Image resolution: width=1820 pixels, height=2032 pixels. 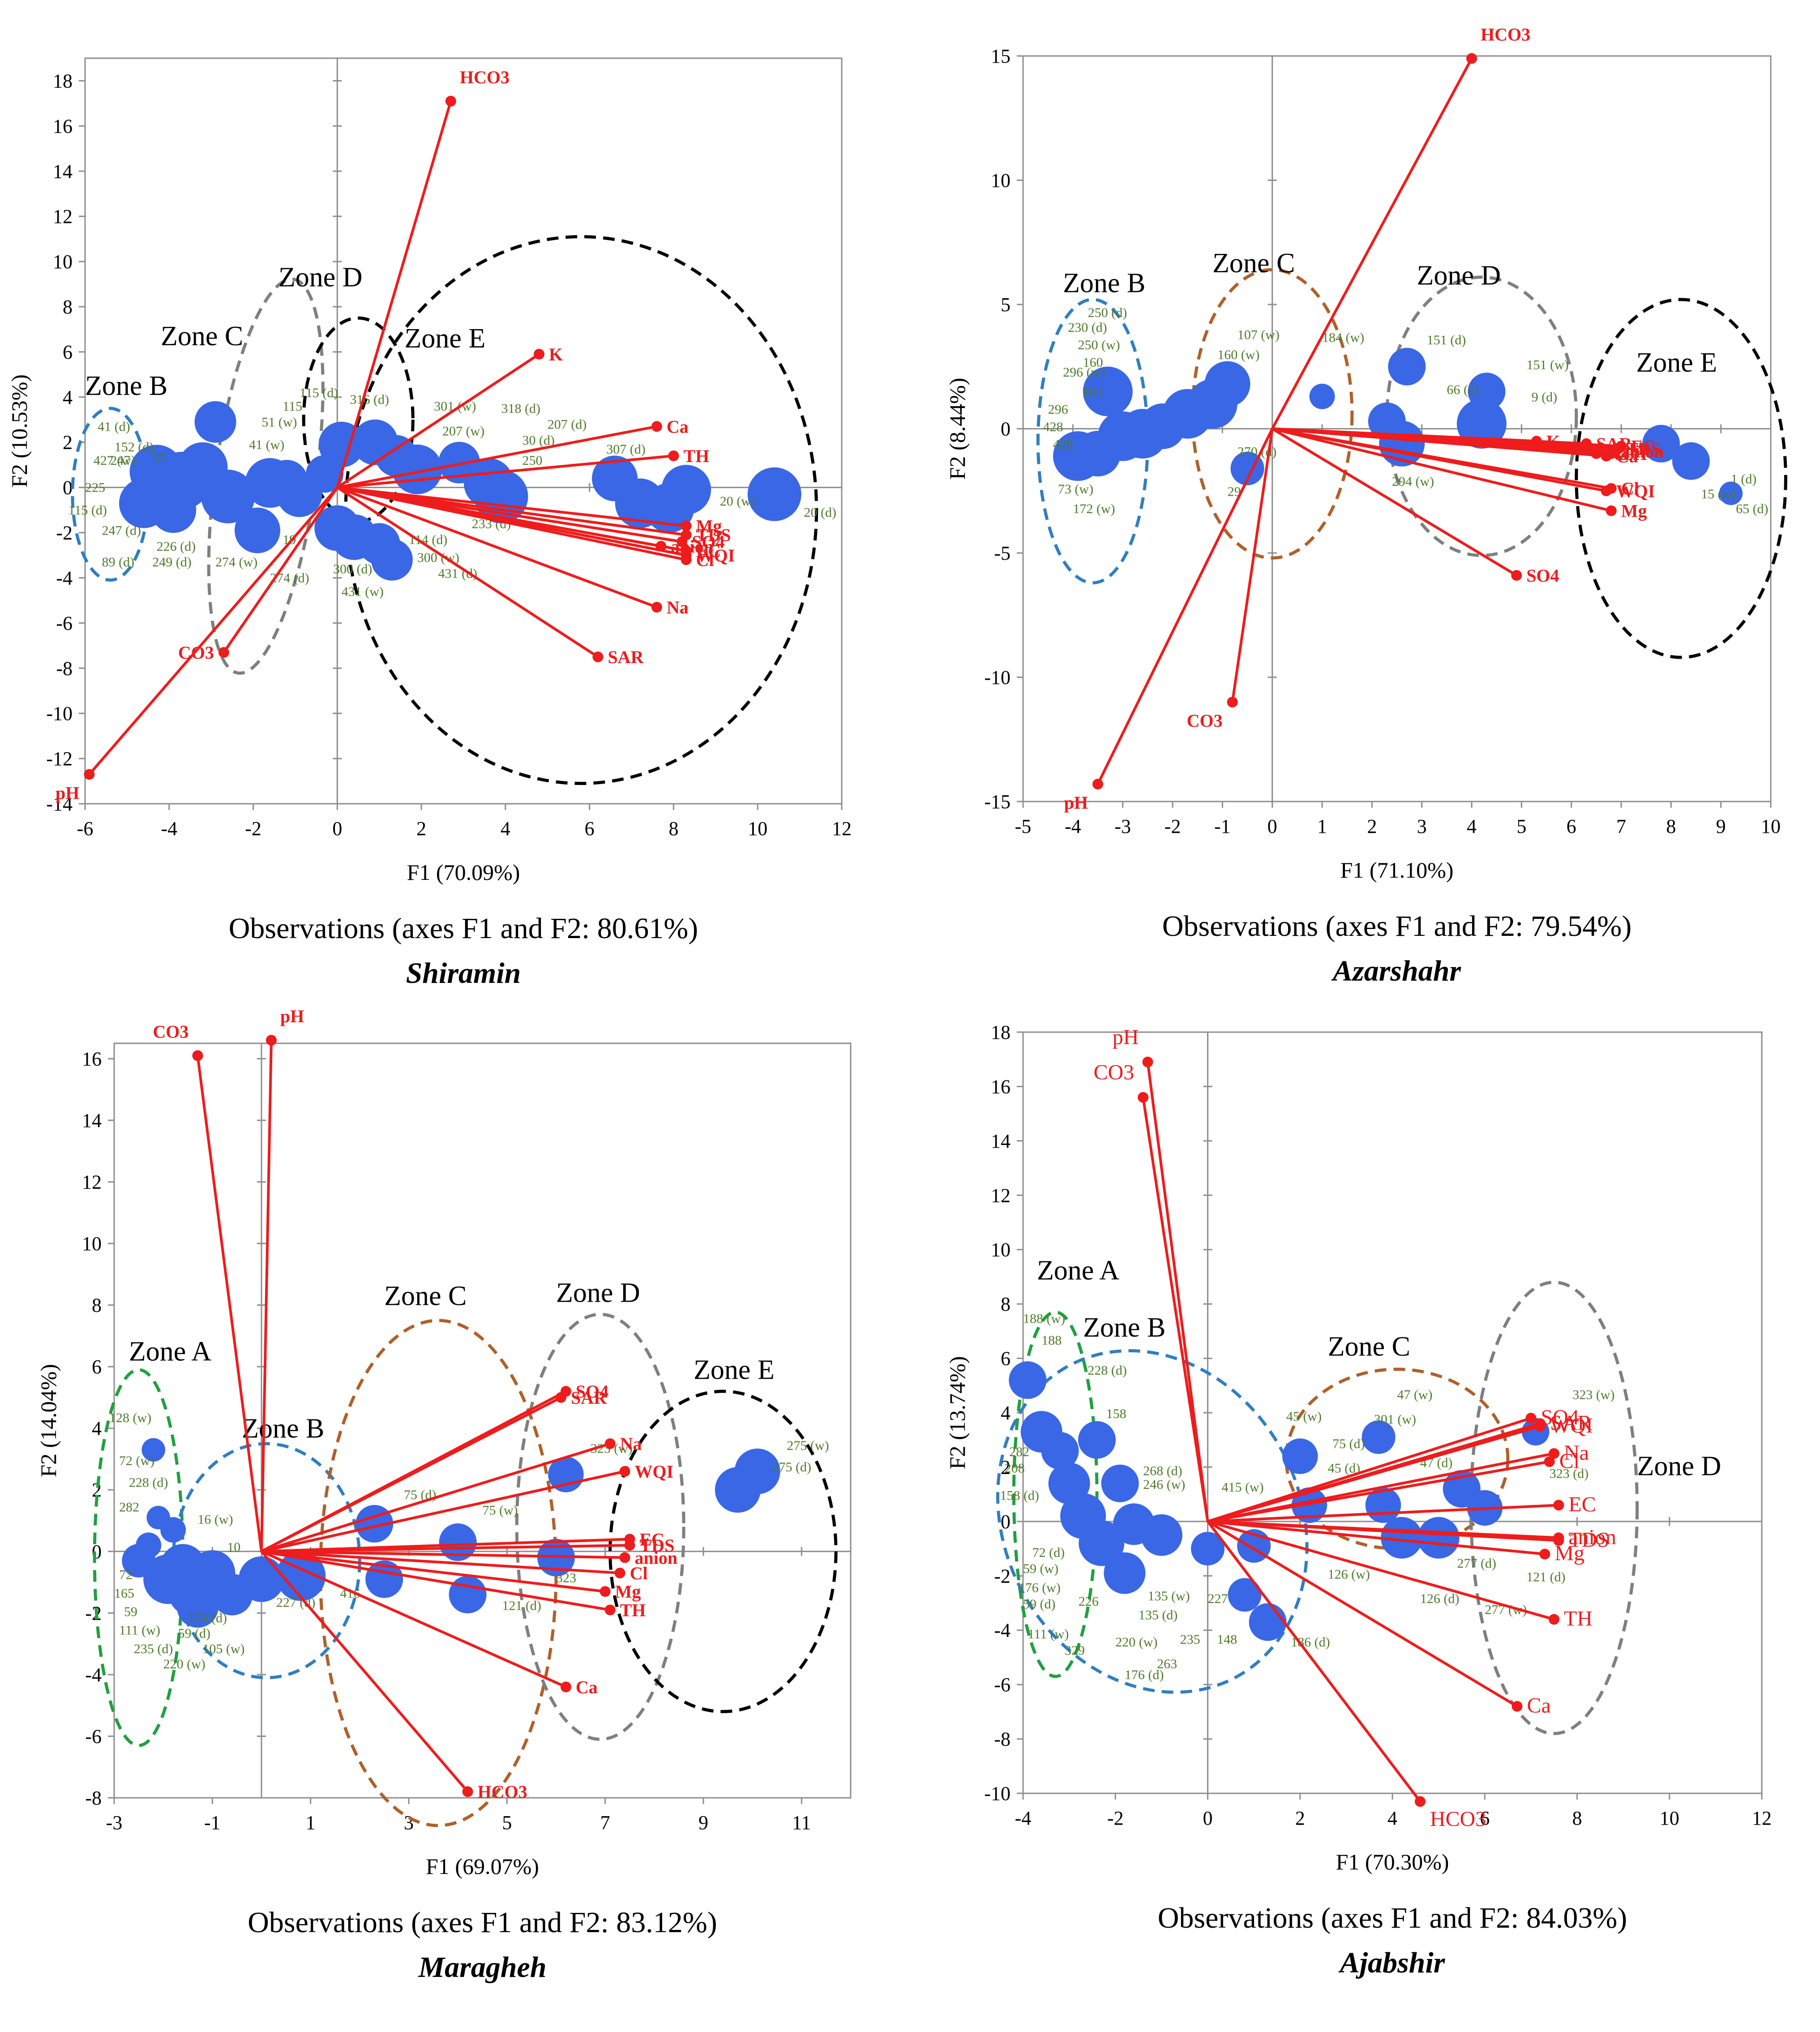 What do you see at coordinates (463, 872) in the screenshot?
I see `x-axis-title: F1 (70.09%)` at bounding box center [463, 872].